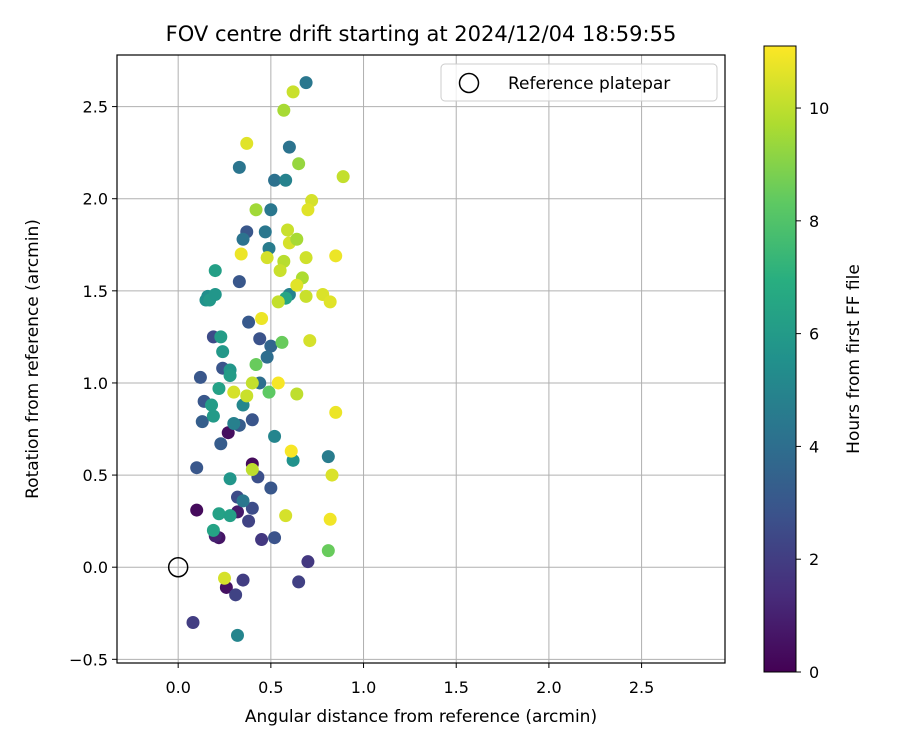  Describe the element at coordinates (780, 359) in the screenshot. I see `colorbar-gradient` at that location.